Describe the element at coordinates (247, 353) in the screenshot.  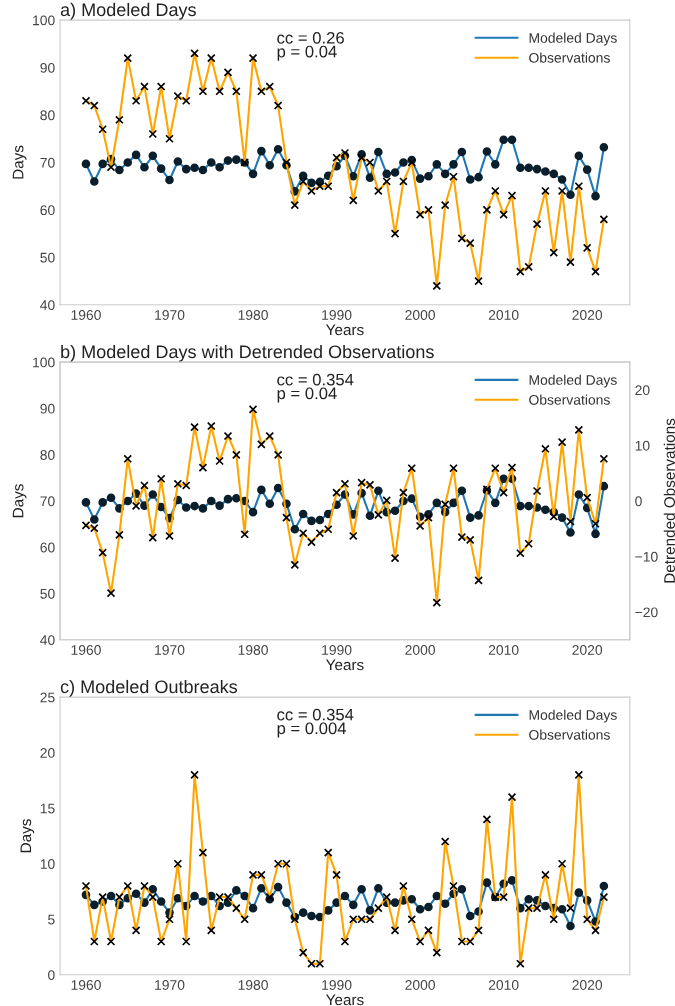
I see `chart-title: b) Modeled Days with Detrended Observations` at that location.